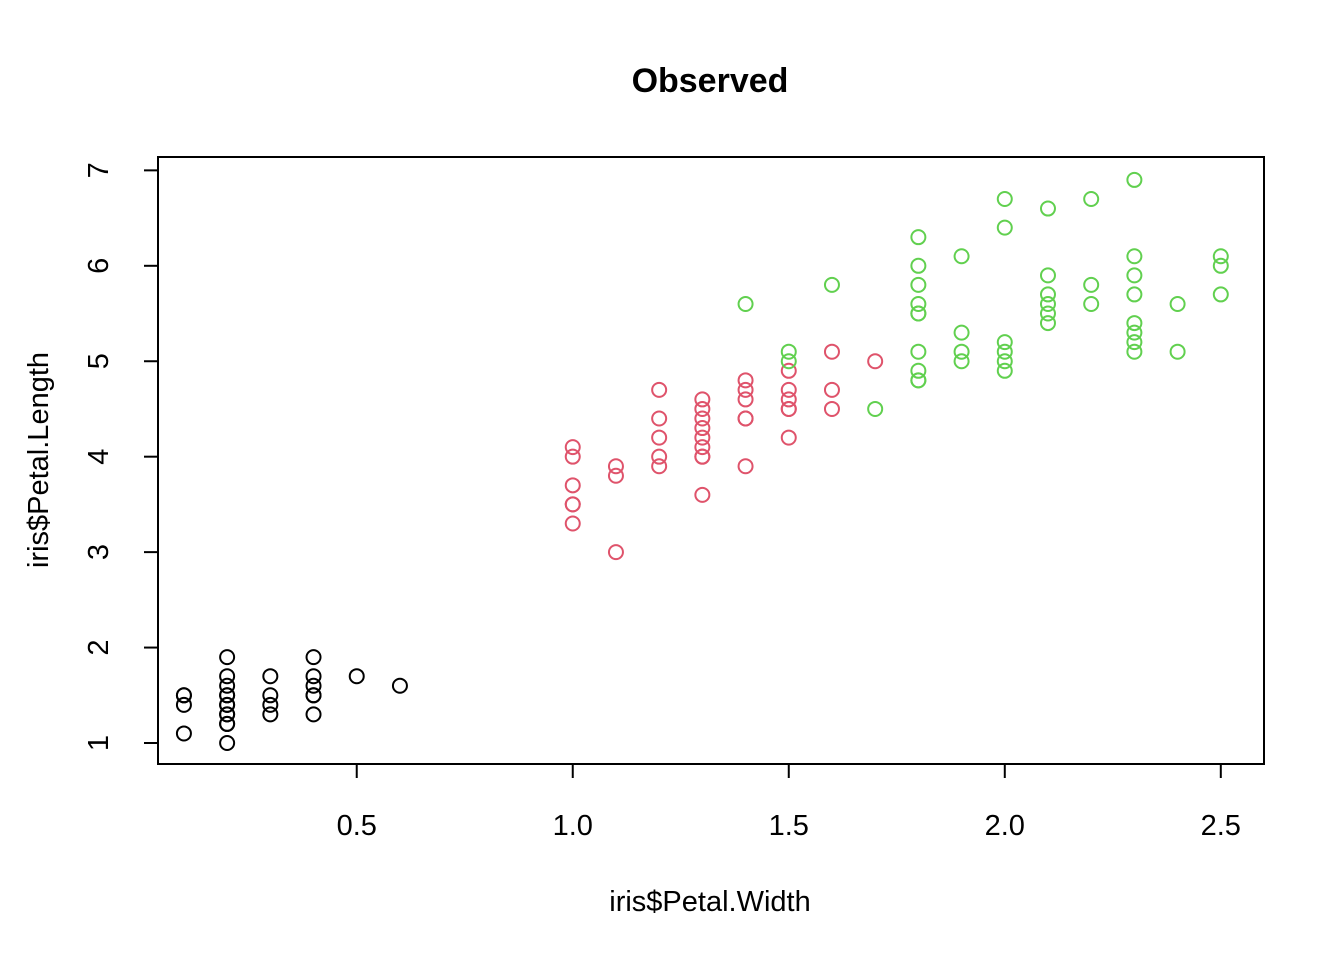 The width and height of the screenshot is (1344, 960). Describe the element at coordinates (121, 456) in the screenshot. I see `y-axis: 1 2 3 4 5 6 7` at that location.